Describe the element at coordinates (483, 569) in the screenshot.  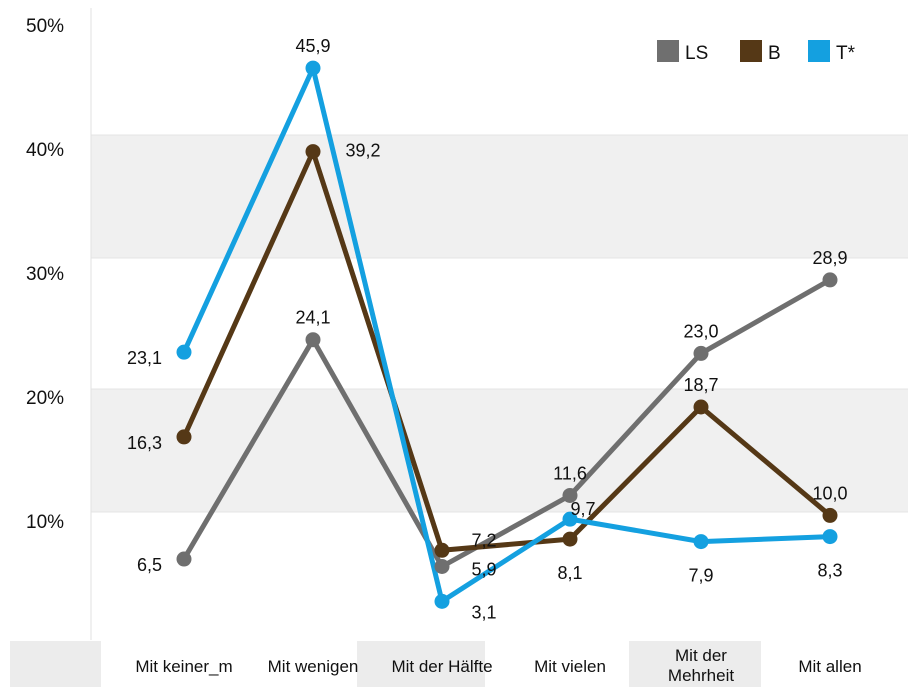
I see `data-label: 5,9` at that location.